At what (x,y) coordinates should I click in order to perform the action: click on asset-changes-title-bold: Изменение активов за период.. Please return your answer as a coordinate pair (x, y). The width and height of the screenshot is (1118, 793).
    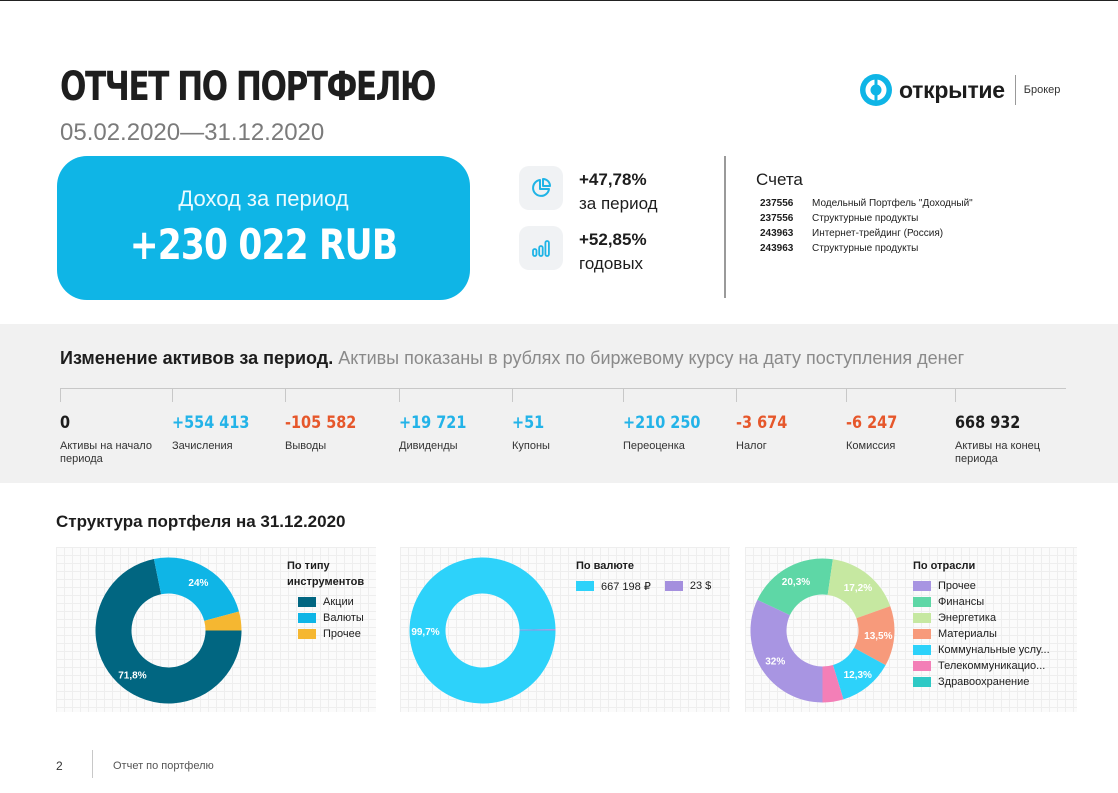
    Looking at the image, I should click on (197, 358).